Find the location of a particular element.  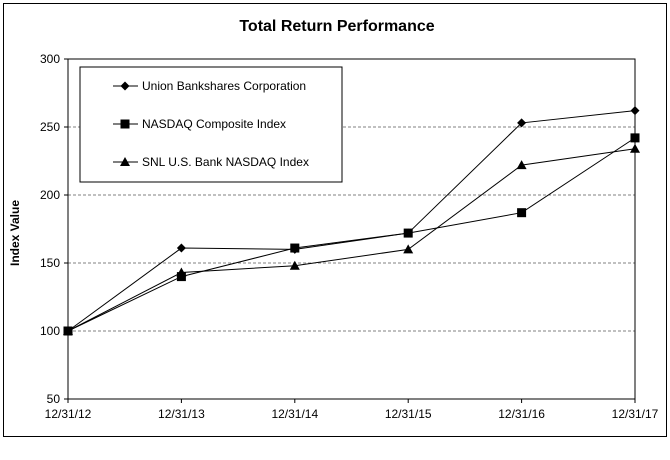

legend-label: Union Bankshares Corporation is located at coordinates (224, 86).